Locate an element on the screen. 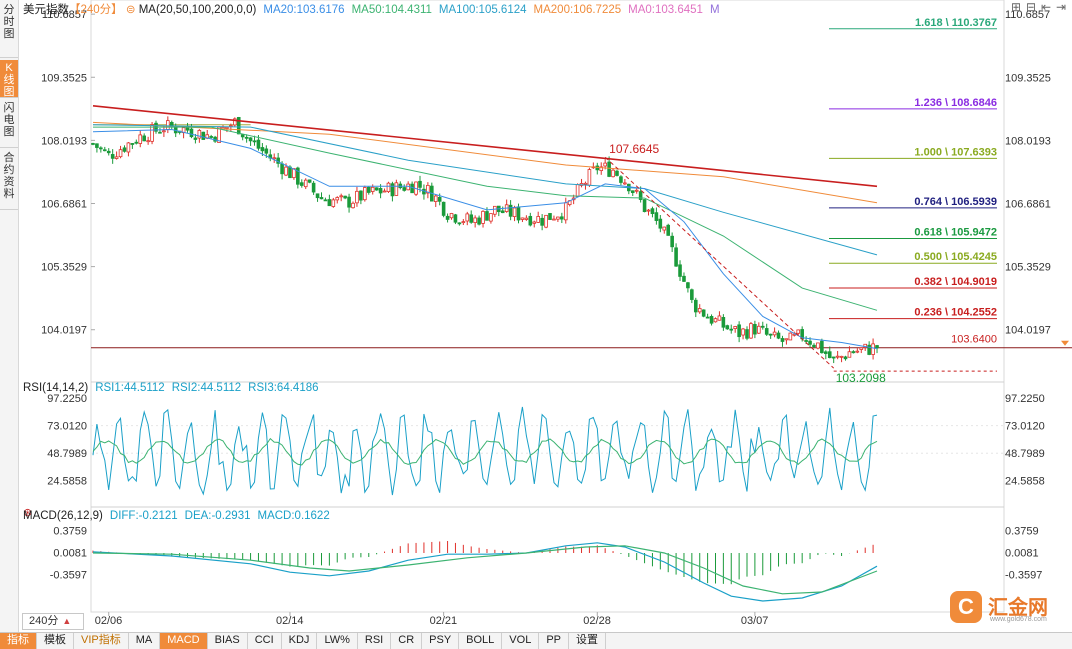 This screenshot has width=1072, height=649. sidebar-item-3: 合约资料 is located at coordinates (9, 180).